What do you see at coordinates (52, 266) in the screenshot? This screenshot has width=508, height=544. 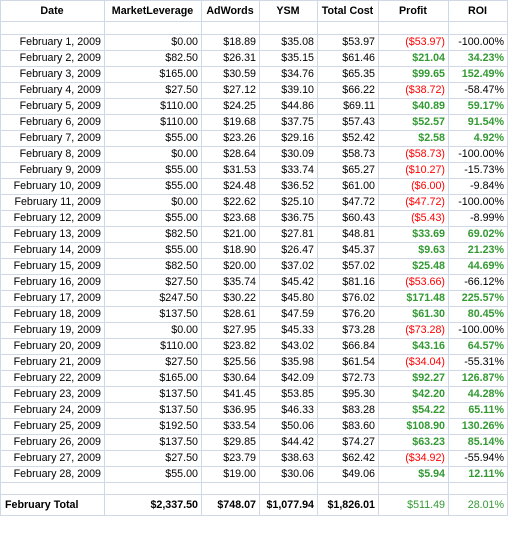 I see `date-cell: February 15, 2009` at bounding box center [52, 266].